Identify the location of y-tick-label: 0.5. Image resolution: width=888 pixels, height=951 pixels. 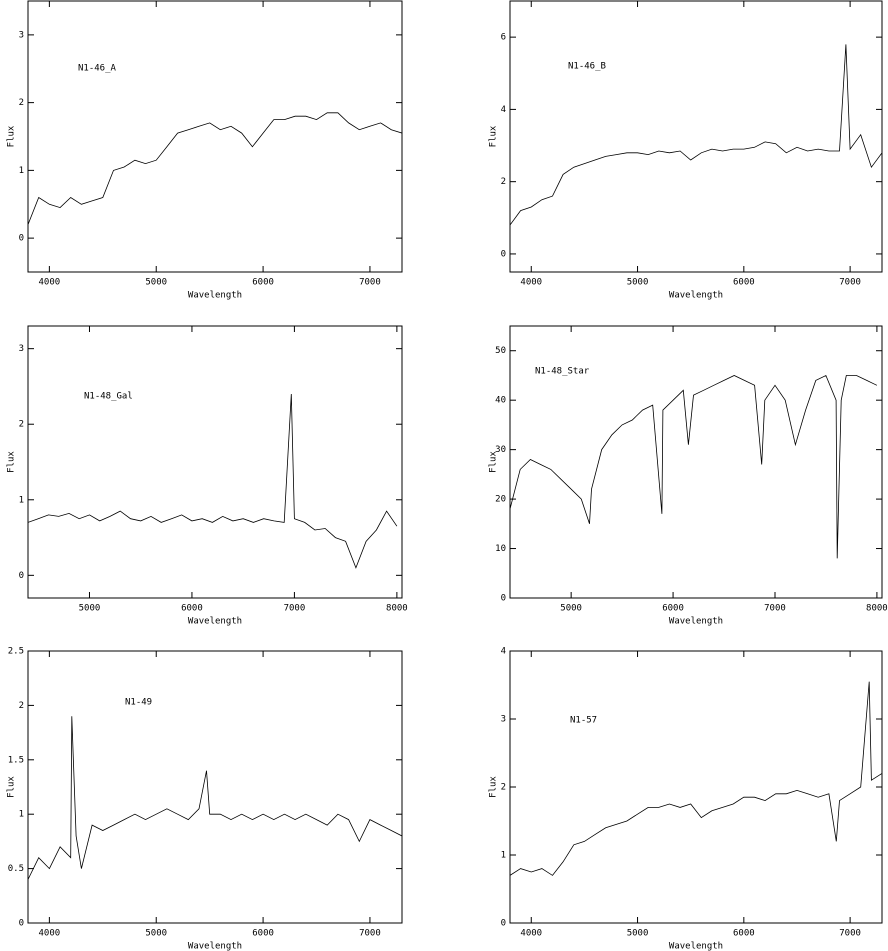
(16, 869).